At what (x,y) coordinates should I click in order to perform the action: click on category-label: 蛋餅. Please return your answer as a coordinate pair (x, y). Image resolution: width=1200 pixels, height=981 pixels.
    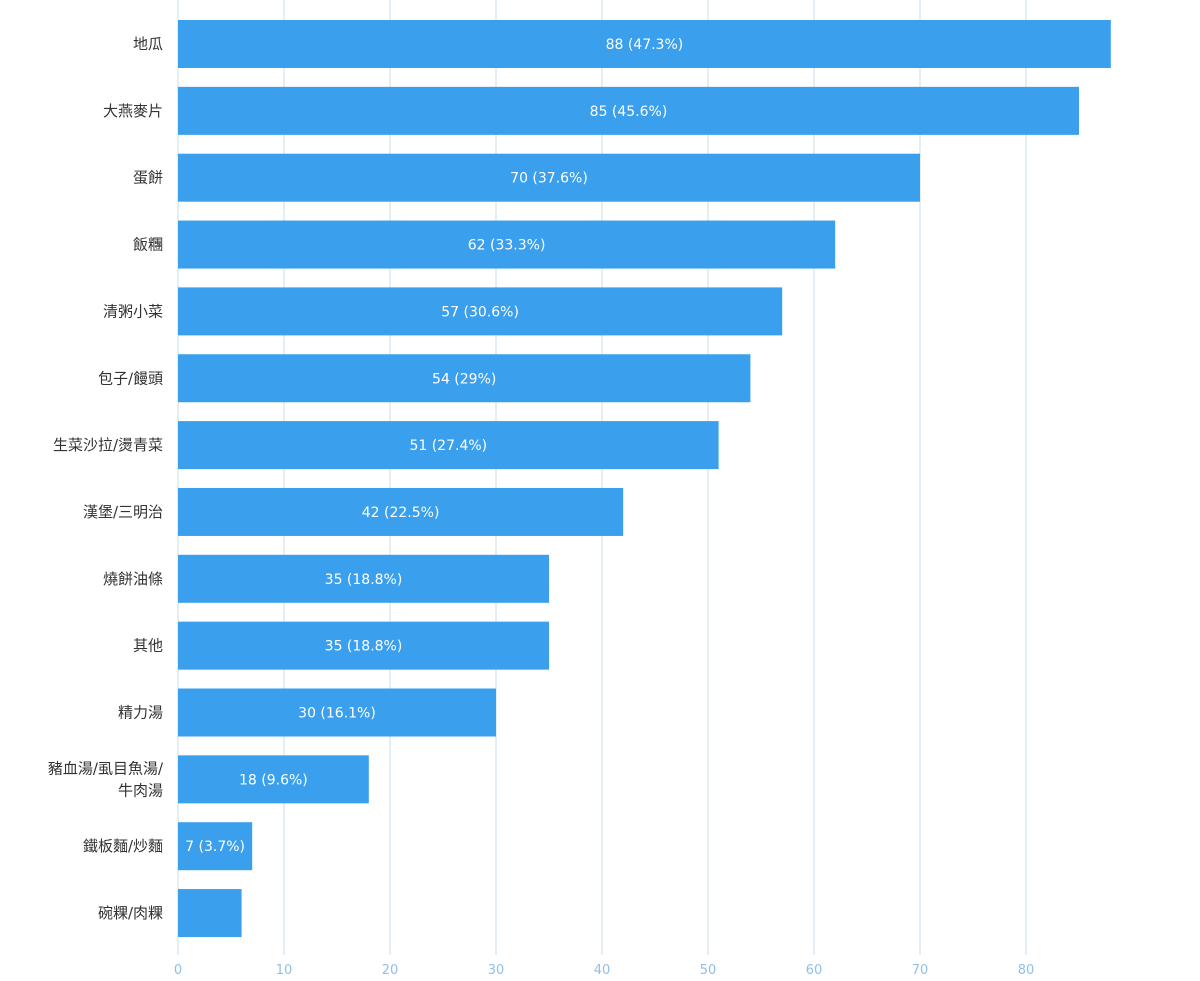
    Looking at the image, I should click on (148, 178).